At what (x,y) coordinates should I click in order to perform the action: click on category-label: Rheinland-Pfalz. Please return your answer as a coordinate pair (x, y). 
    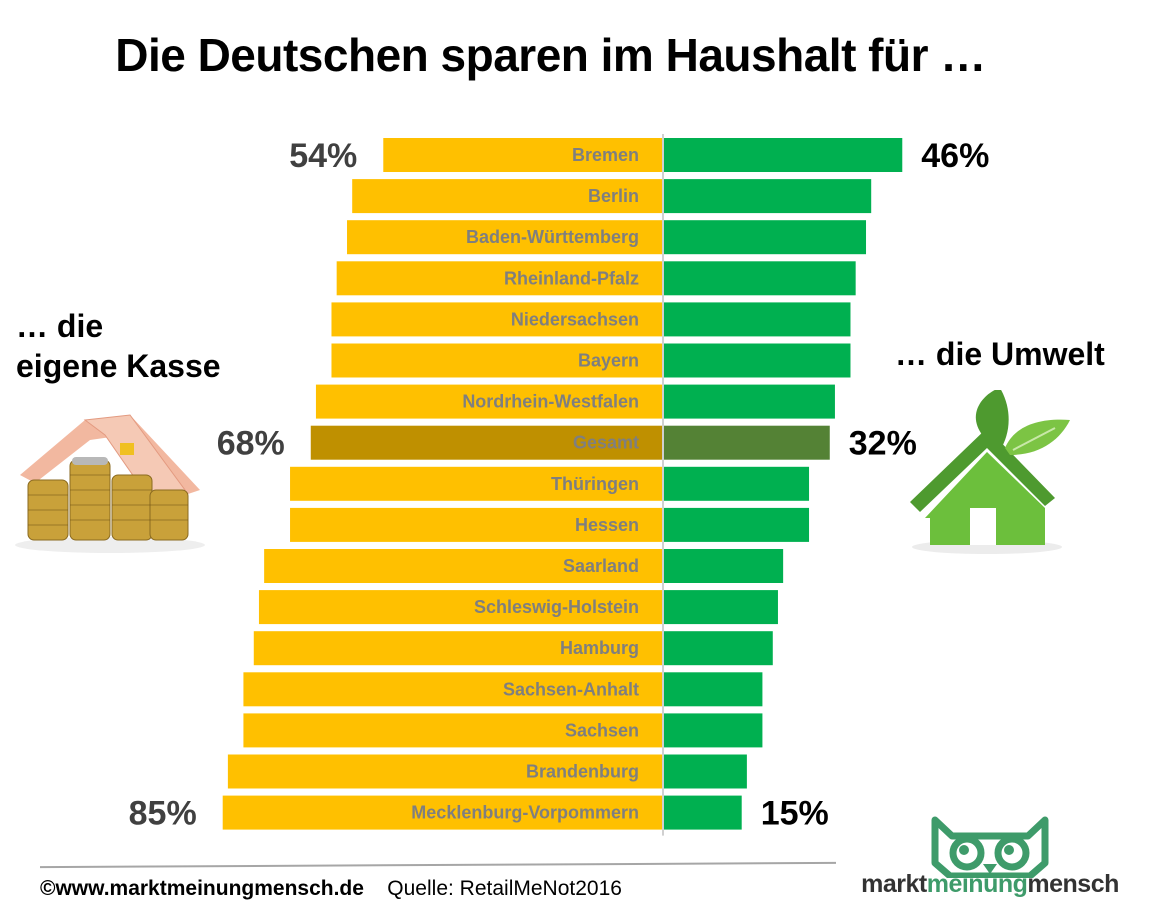
    Looking at the image, I should click on (571, 278).